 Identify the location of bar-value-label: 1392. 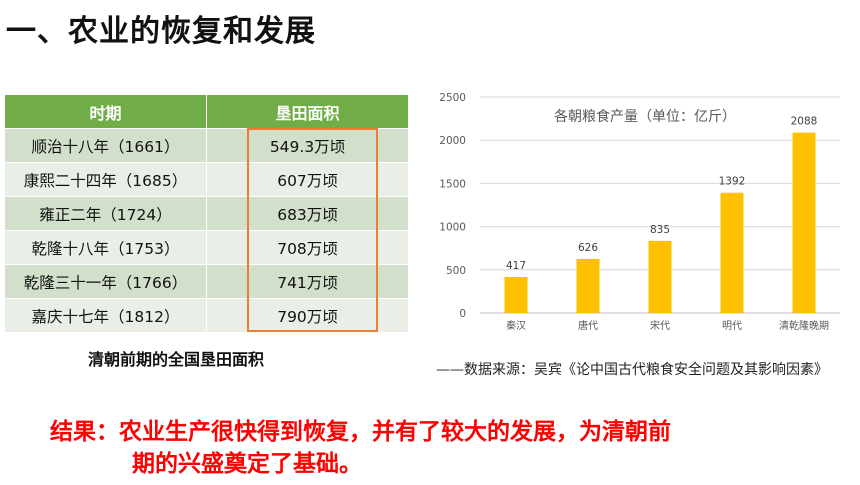
(732, 182).